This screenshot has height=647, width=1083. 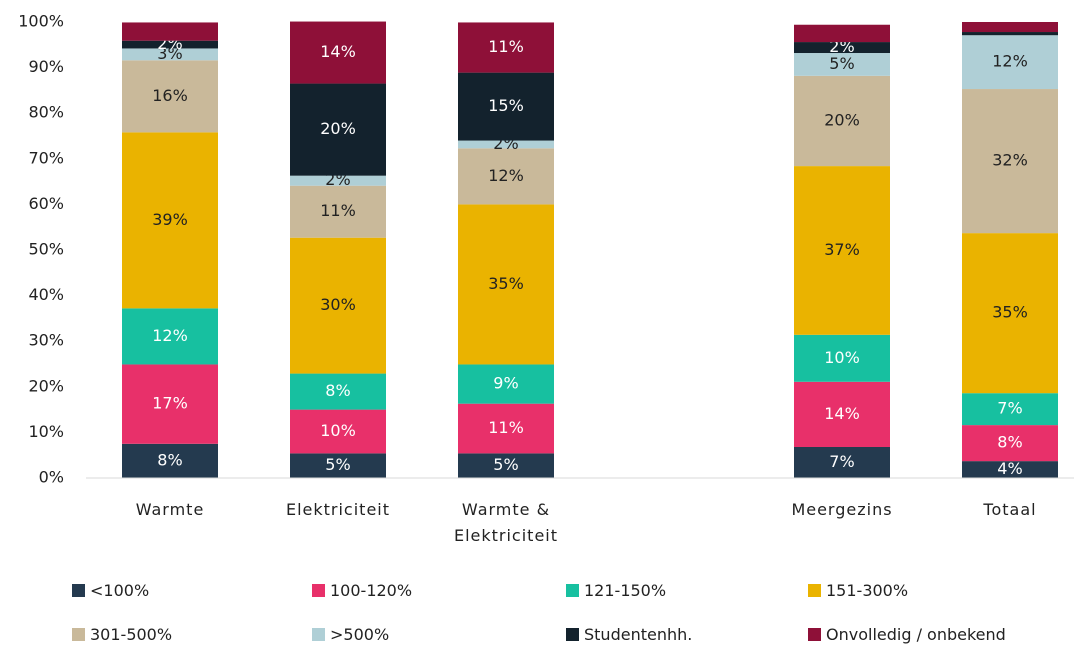 I want to click on legend-label: 151-300%, so click(x=867, y=590).